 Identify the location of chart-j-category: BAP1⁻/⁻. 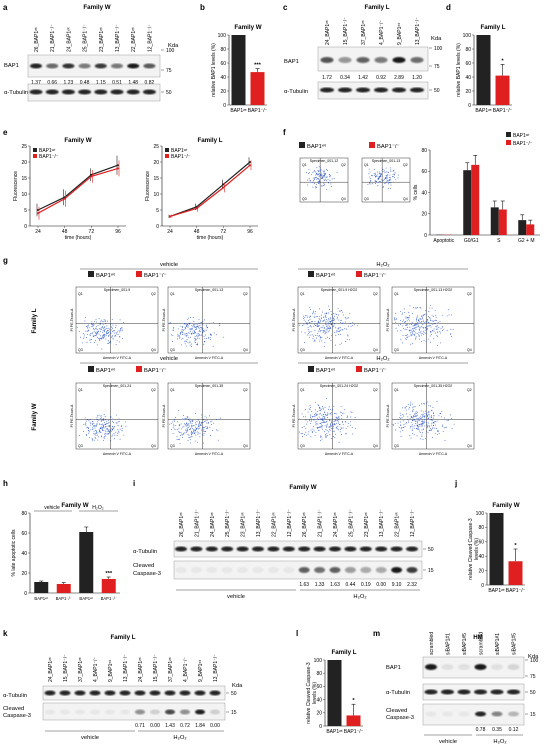
(516, 591).